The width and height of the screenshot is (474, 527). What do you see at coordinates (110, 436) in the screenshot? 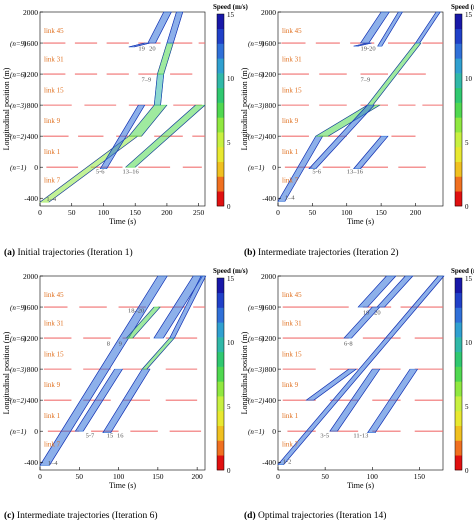
I see `vehicle-group-label: 15` at bounding box center [110, 436].